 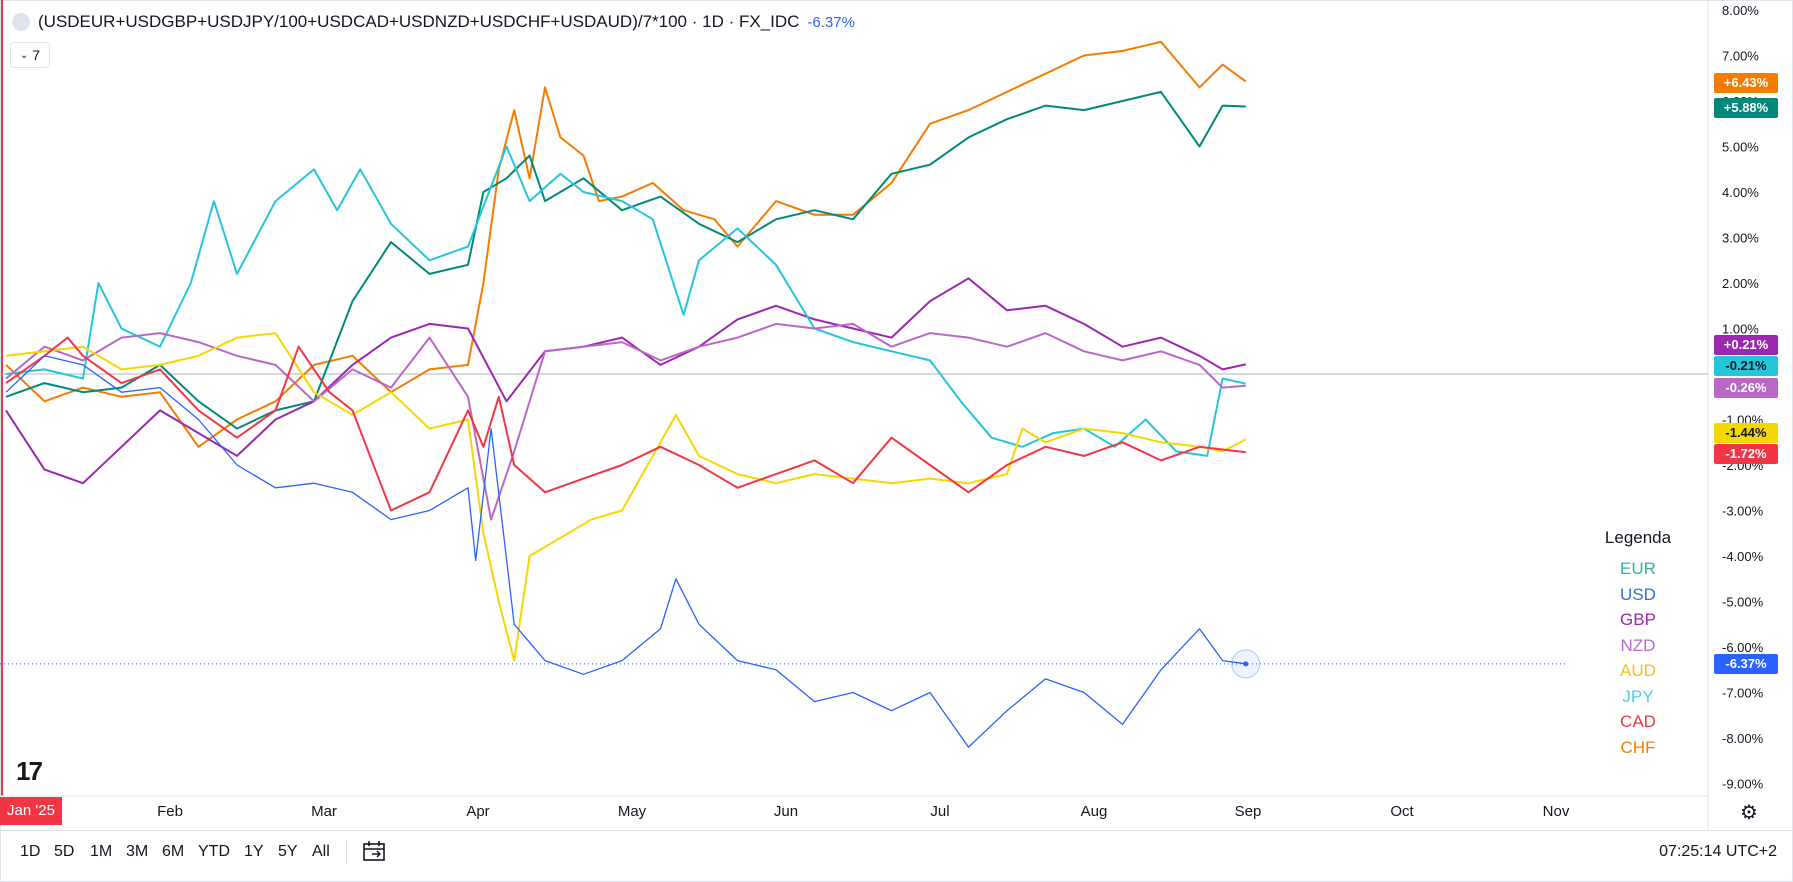 What do you see at coordinates (324, 811) in the screenshot?
I see `x-tick-label: Mar` at bounding box center [324, 811].